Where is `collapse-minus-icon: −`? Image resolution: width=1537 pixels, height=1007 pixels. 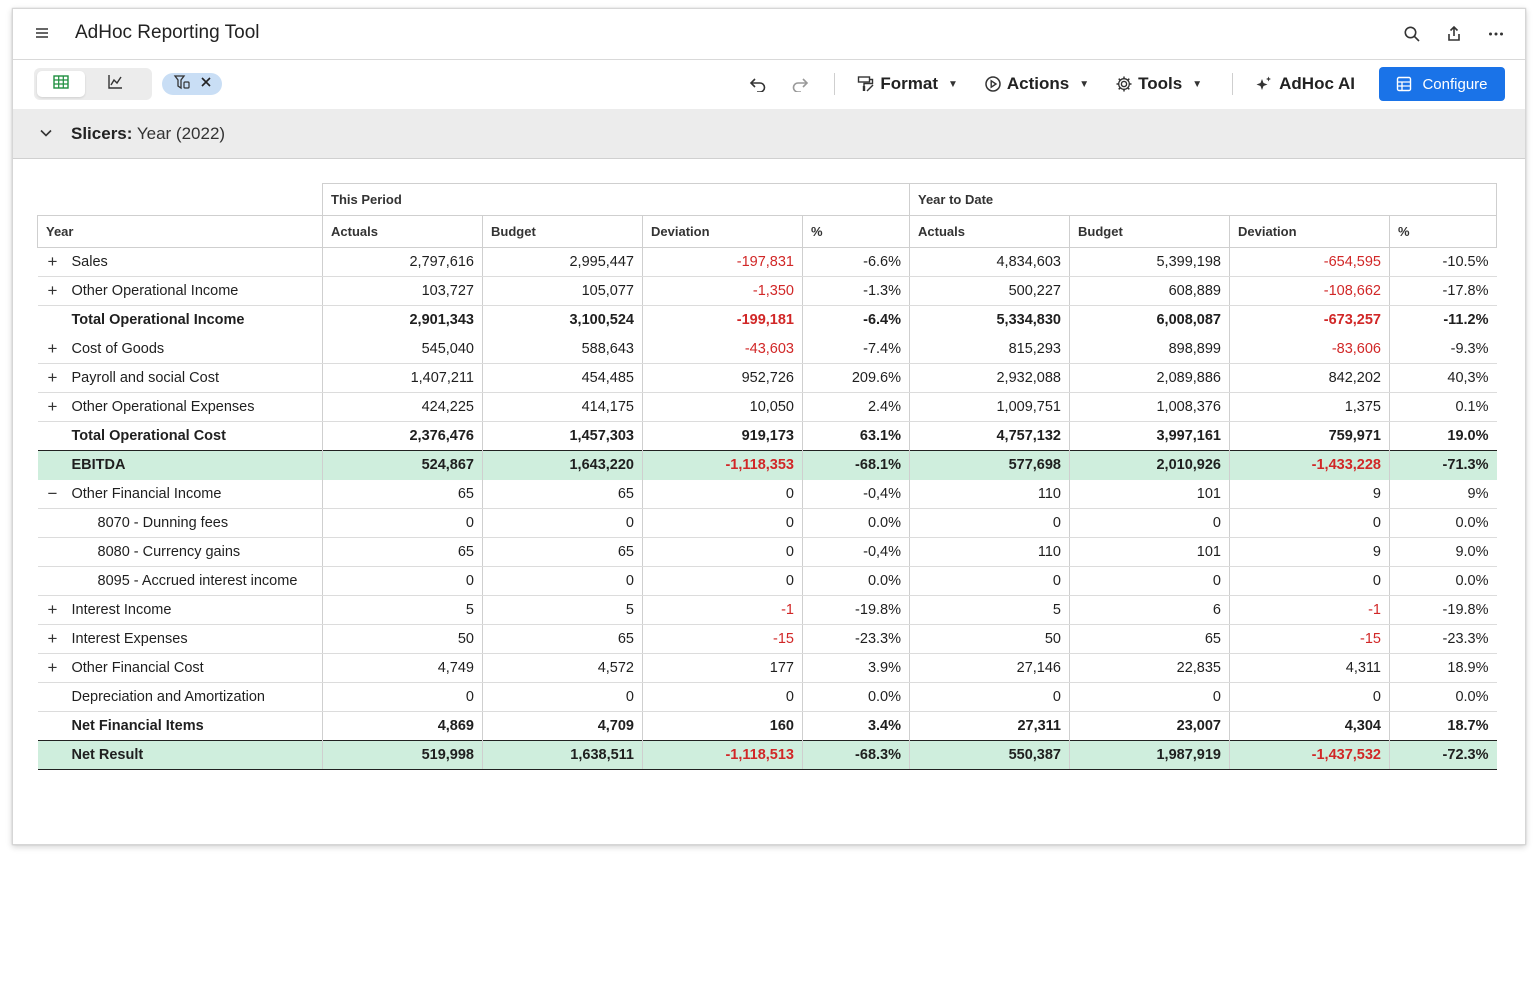 collapse-minus-icon: − is located at coordinates (52, 493).